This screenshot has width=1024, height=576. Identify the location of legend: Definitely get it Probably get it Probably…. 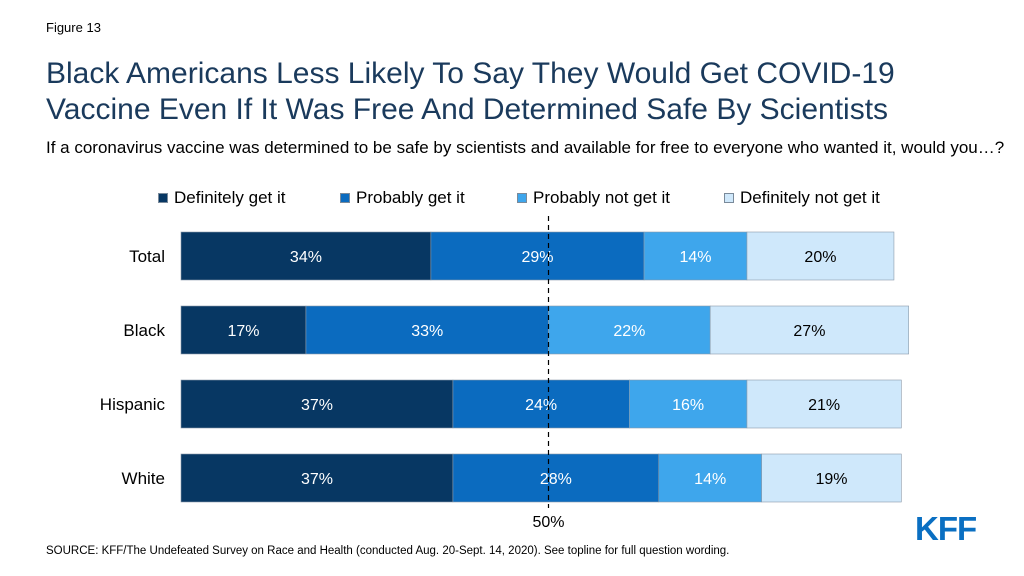
(512, 200).